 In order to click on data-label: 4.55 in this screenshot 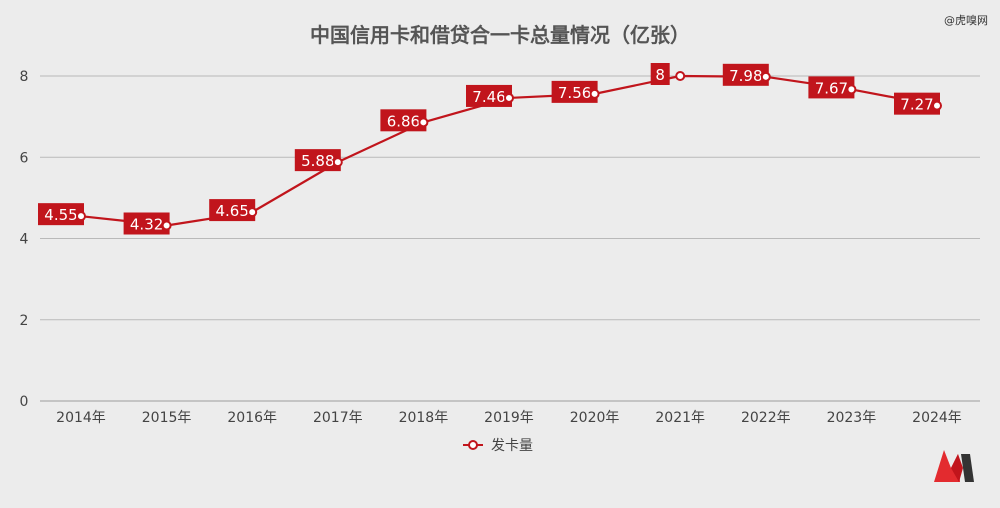, I will do `click(60, 215)`.